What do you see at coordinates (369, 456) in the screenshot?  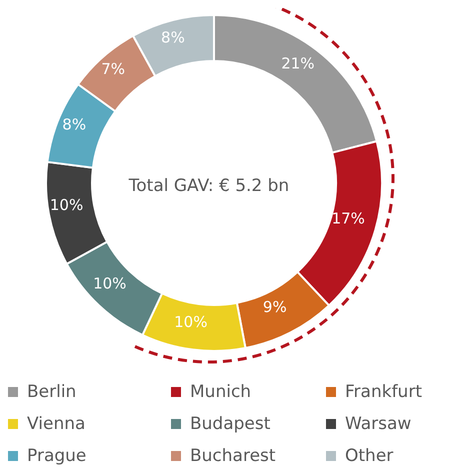 I see `legend-label: Other` at bounding box center [369, 456].